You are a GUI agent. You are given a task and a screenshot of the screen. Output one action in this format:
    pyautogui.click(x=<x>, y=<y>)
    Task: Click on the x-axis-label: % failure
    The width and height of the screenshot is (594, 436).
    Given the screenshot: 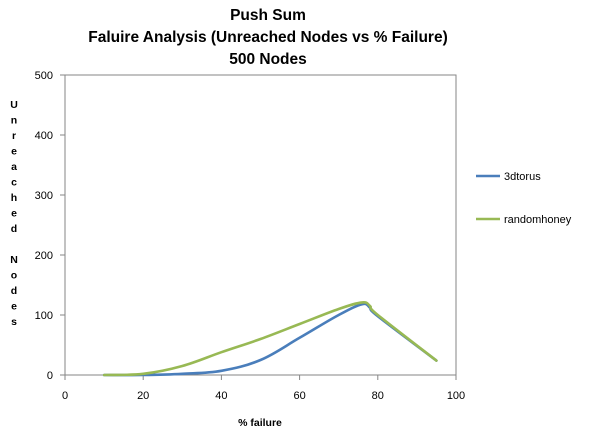 What is the action you would take?
    pyautogui.click(x=260, y=423)
    